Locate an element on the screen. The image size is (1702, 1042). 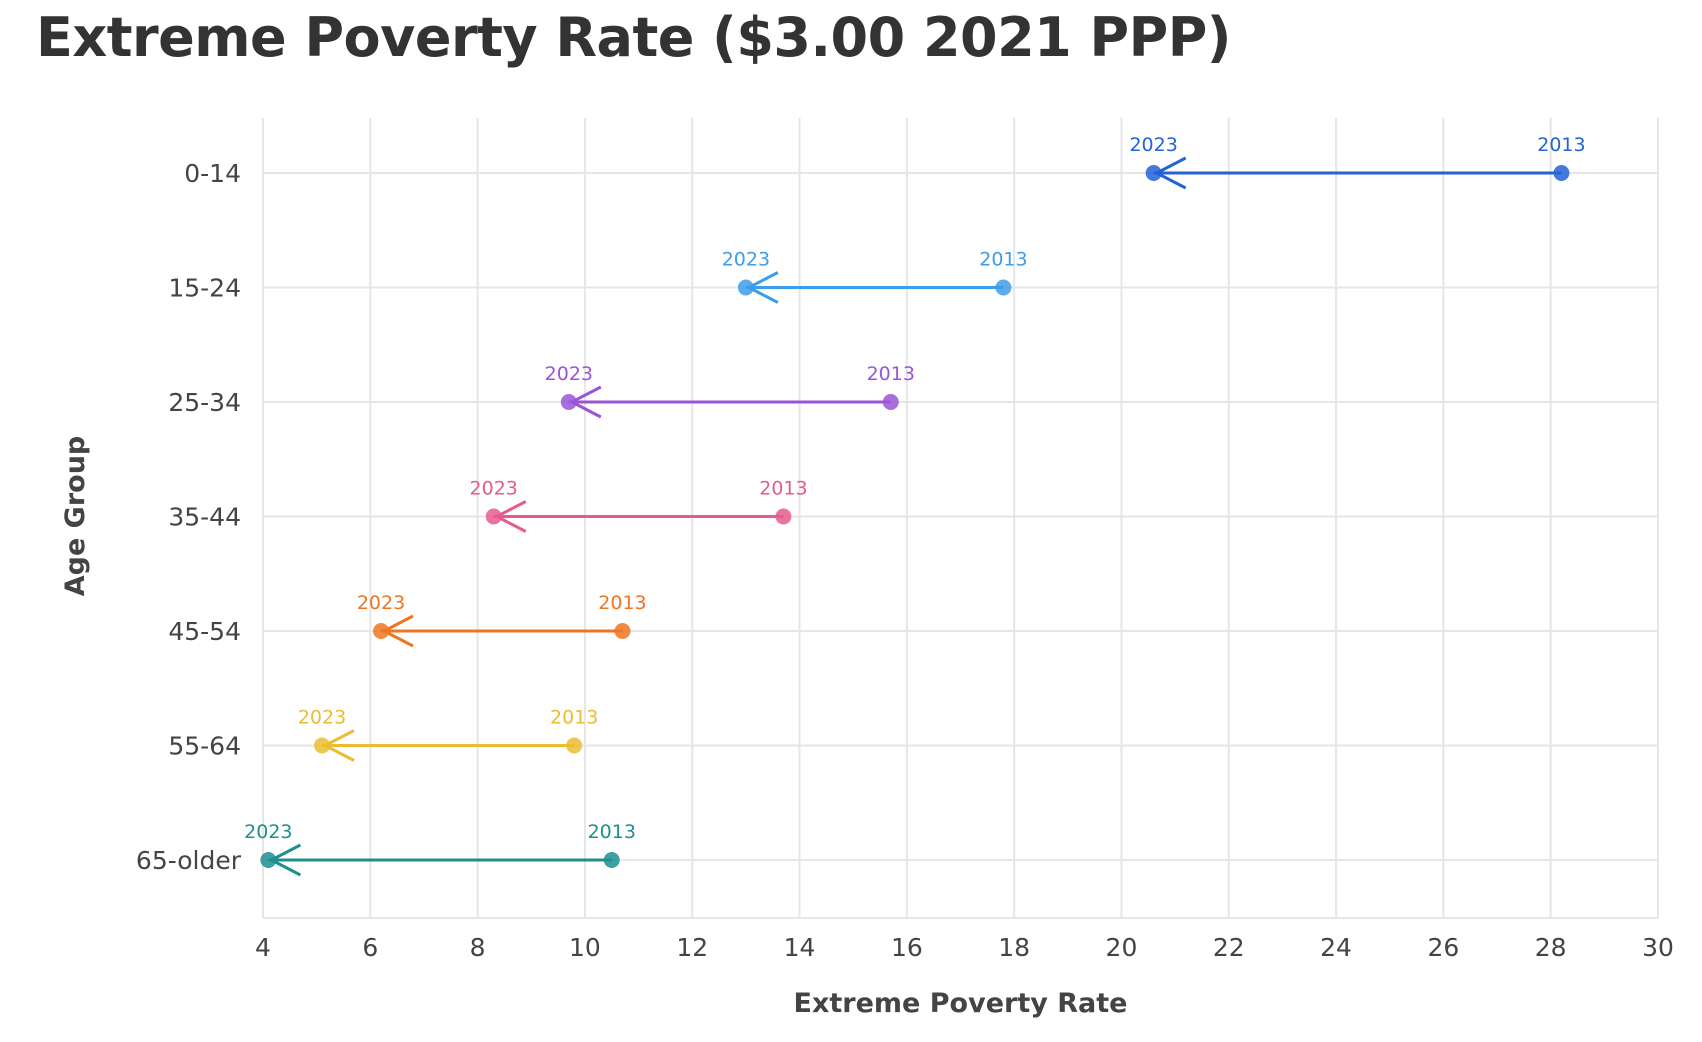
y-tick-label: 0-14 is located at coordinates (212, 173).